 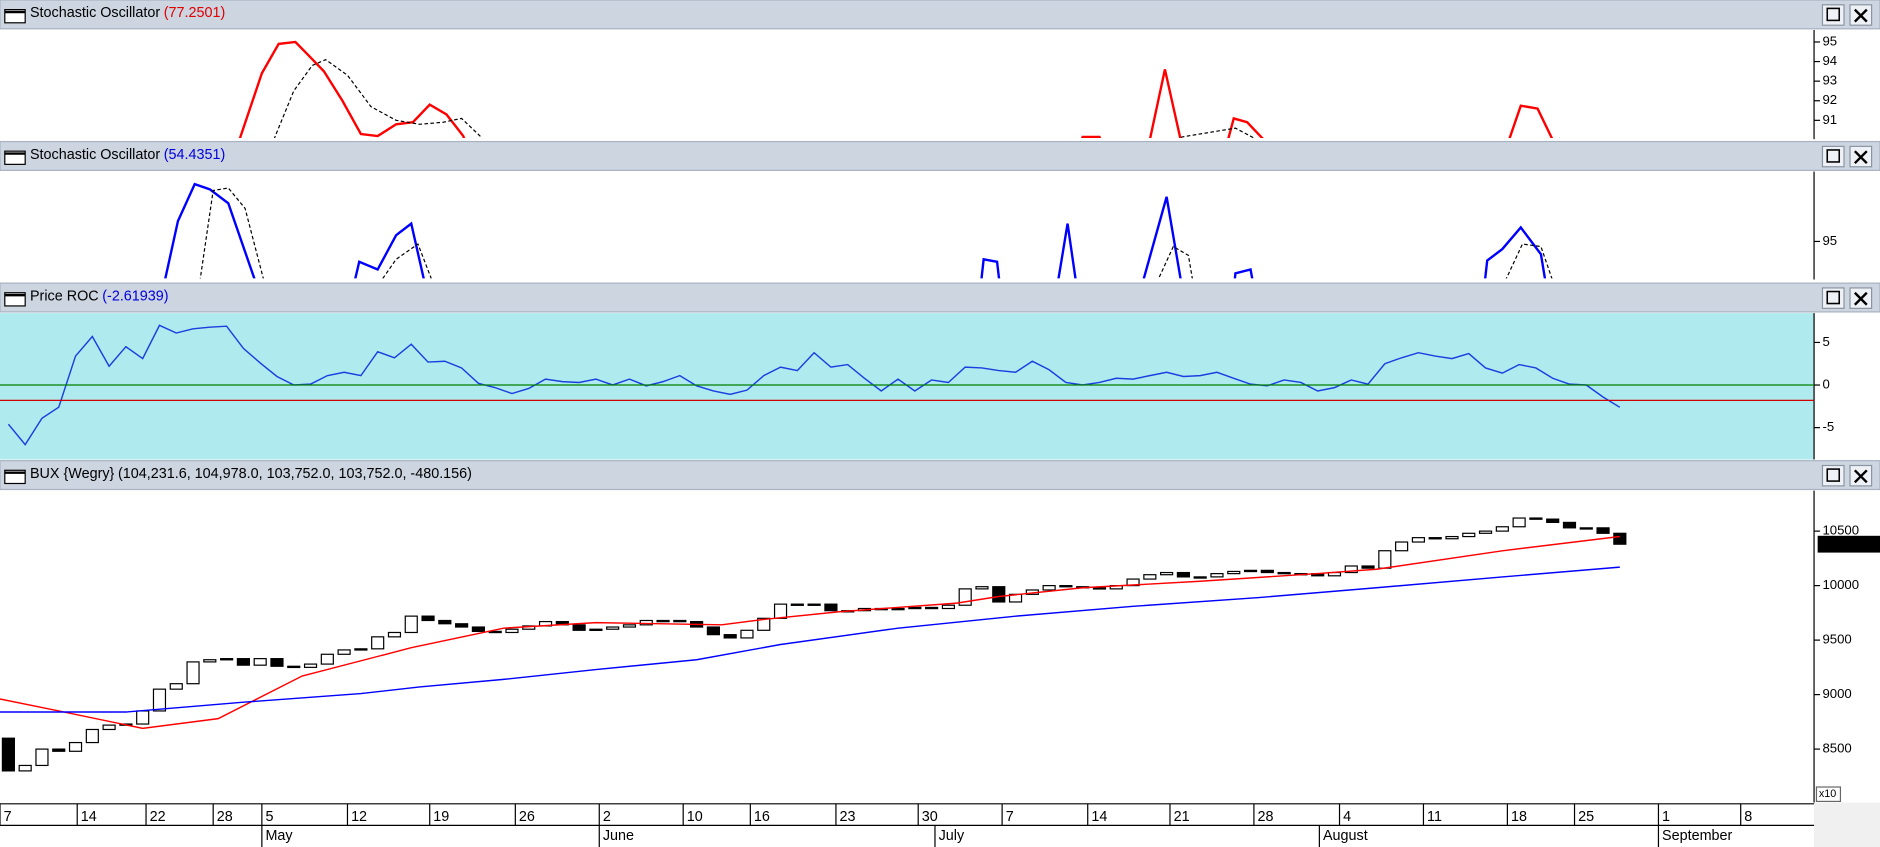 What do you see at coordinates (762, 817) in the screenshot?
I see `x-tick-label: 16` at bounding box center [762, 817].